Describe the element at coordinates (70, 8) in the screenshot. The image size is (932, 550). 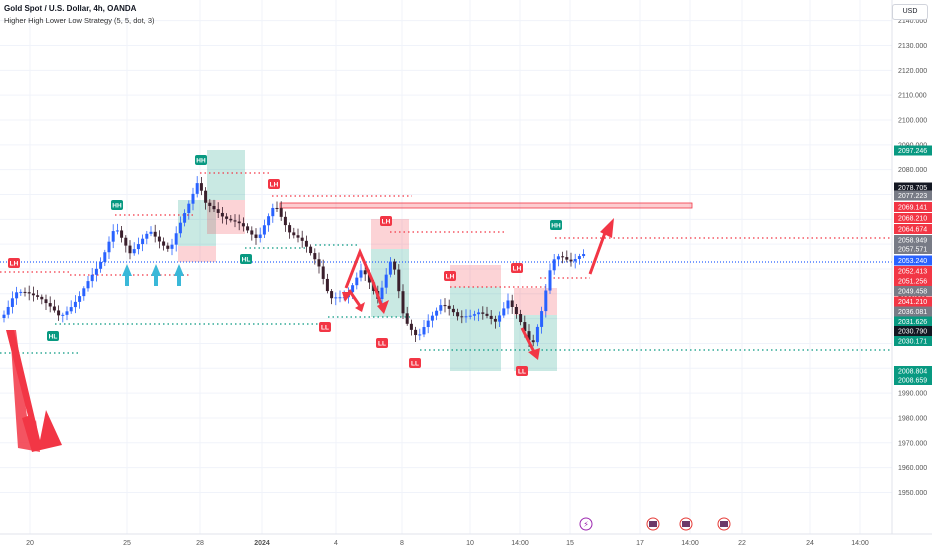
I see `symbol-title: Gold Spot / U.S. Dollar, 4h, OANDA` at that location.